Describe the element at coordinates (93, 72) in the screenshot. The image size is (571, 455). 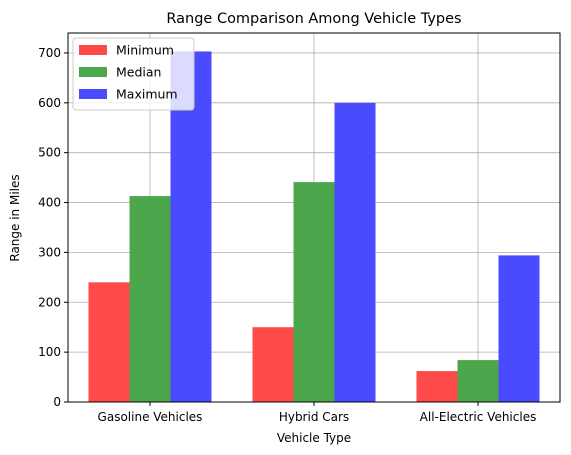
I see `legend-swatch-median` at that location.